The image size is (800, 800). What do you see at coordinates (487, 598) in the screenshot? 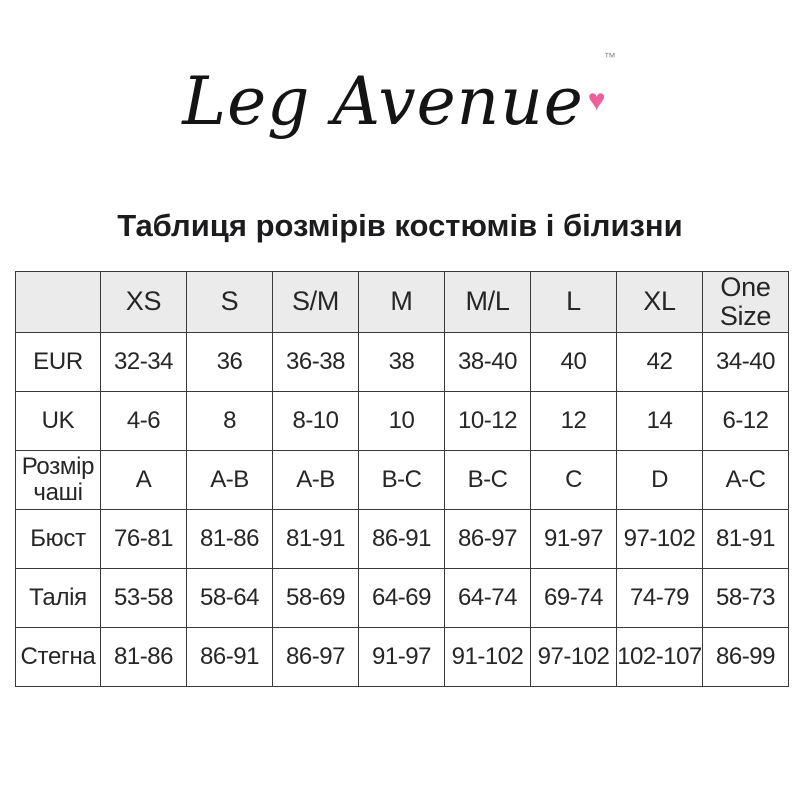
I see `table-cell: 64-74` at bounding box center [487, 598].